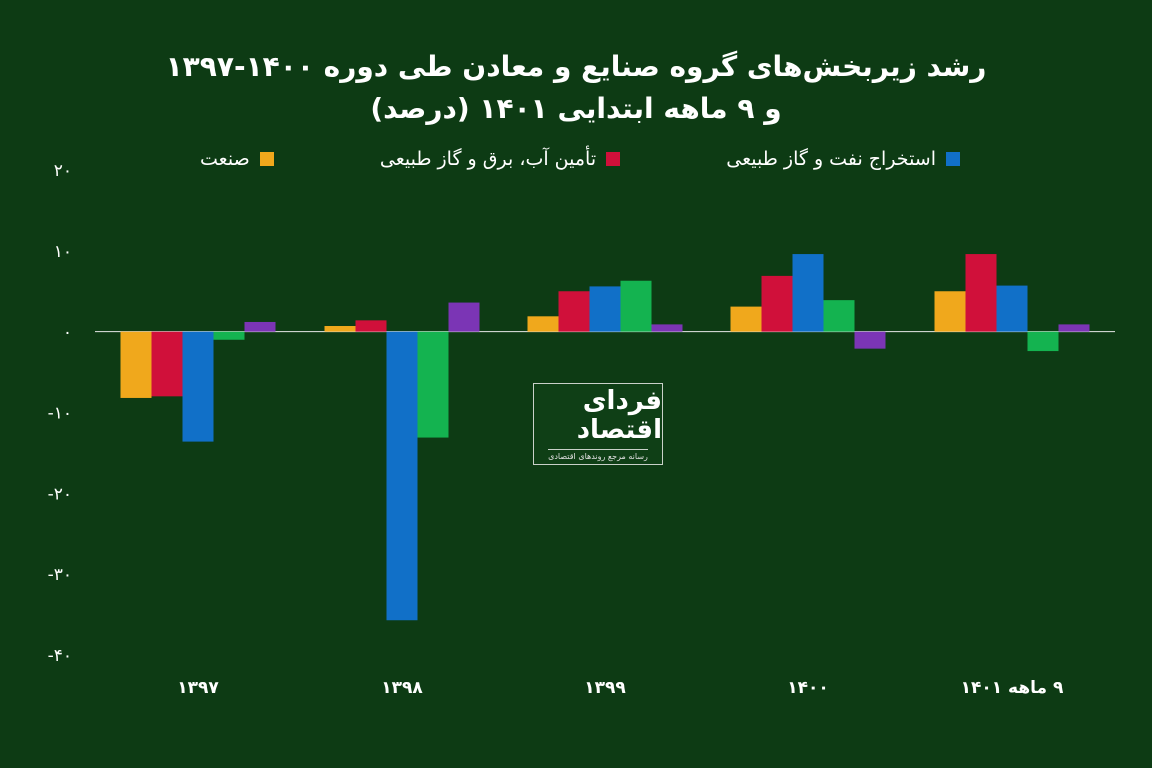  I want to click on x-tick-label: ۹ ماهه ۱۴۰۱, so click(1012, 688).